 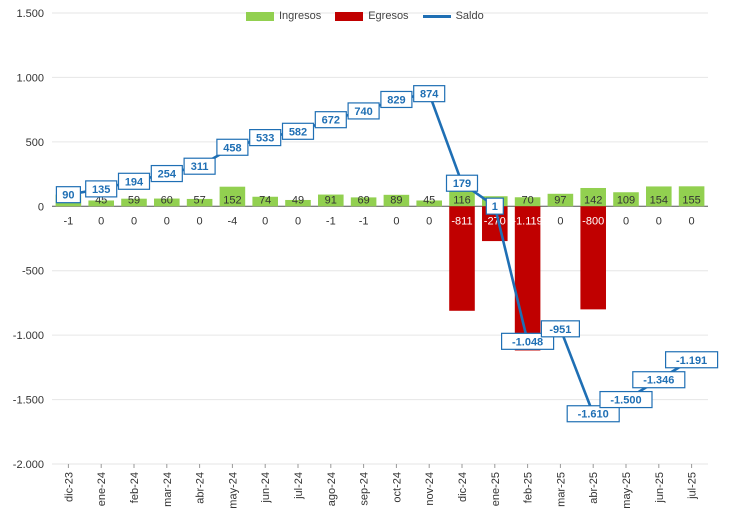 What do you see at coordinates (693, 486) in the screenshot?
I see `x-tick-label: jul-25` at bounding box center [693, 486].